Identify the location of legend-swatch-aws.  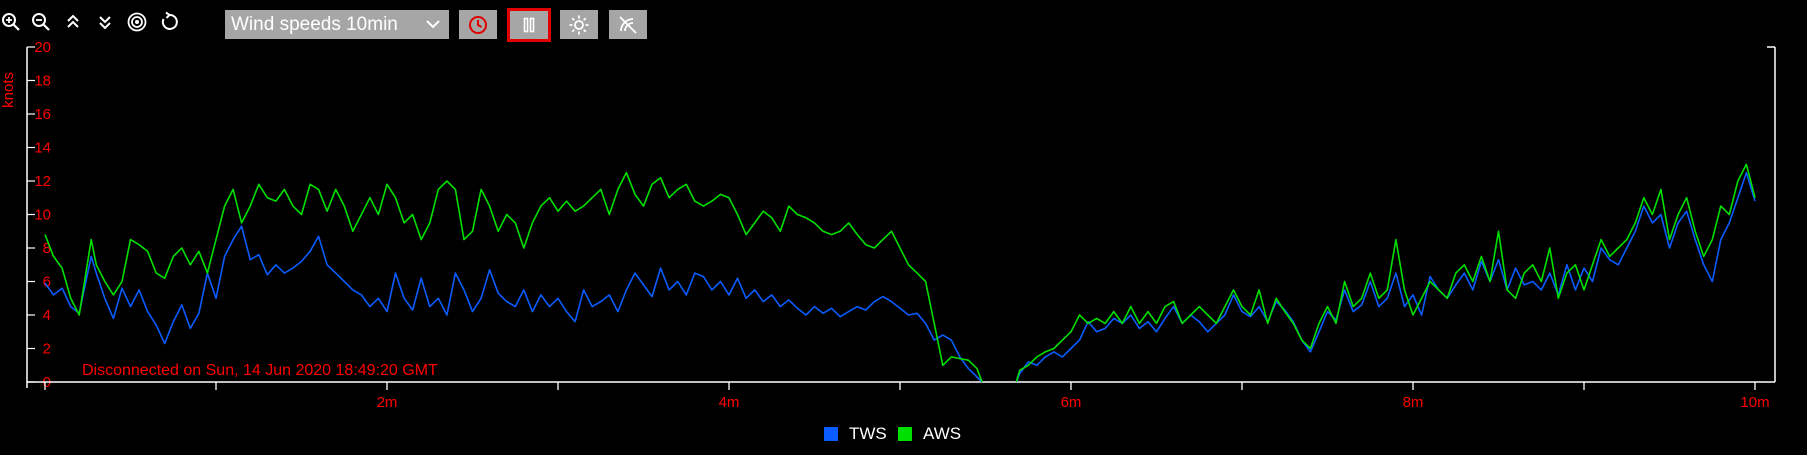
(905, 434).